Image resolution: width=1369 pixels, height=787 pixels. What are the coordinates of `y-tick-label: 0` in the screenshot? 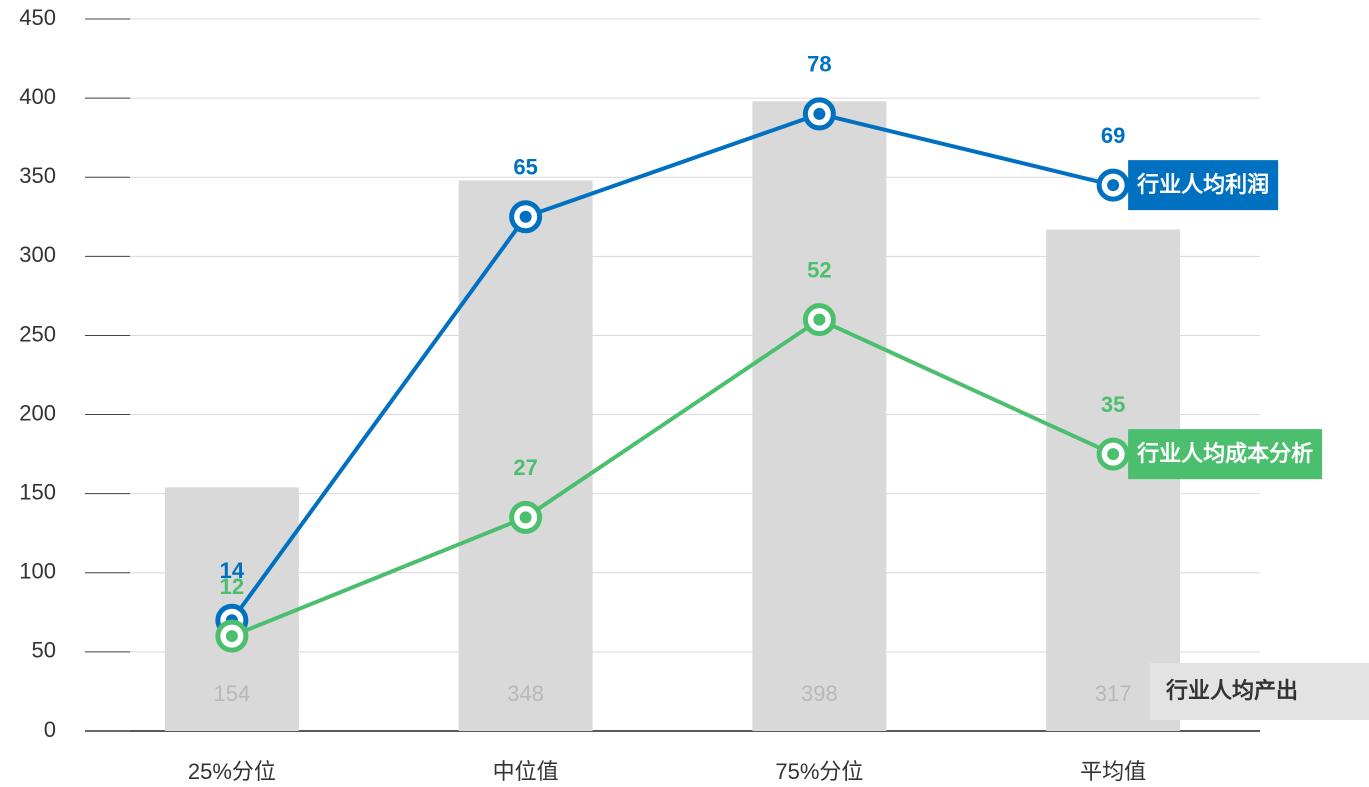 It's located at (50, 729).